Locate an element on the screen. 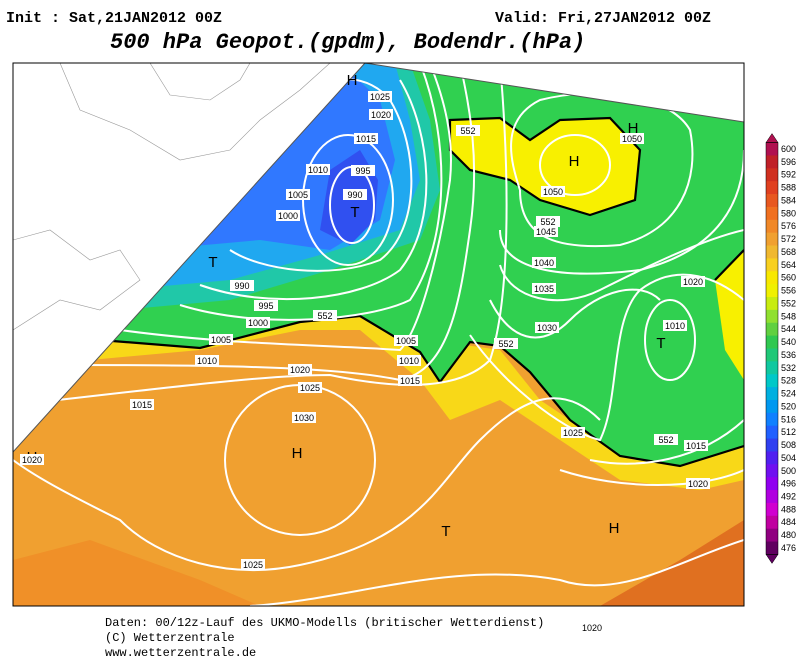 The width and height of the screenshot is (812, 671). colorbar-label: 492 is located at coordinates (788, 496).